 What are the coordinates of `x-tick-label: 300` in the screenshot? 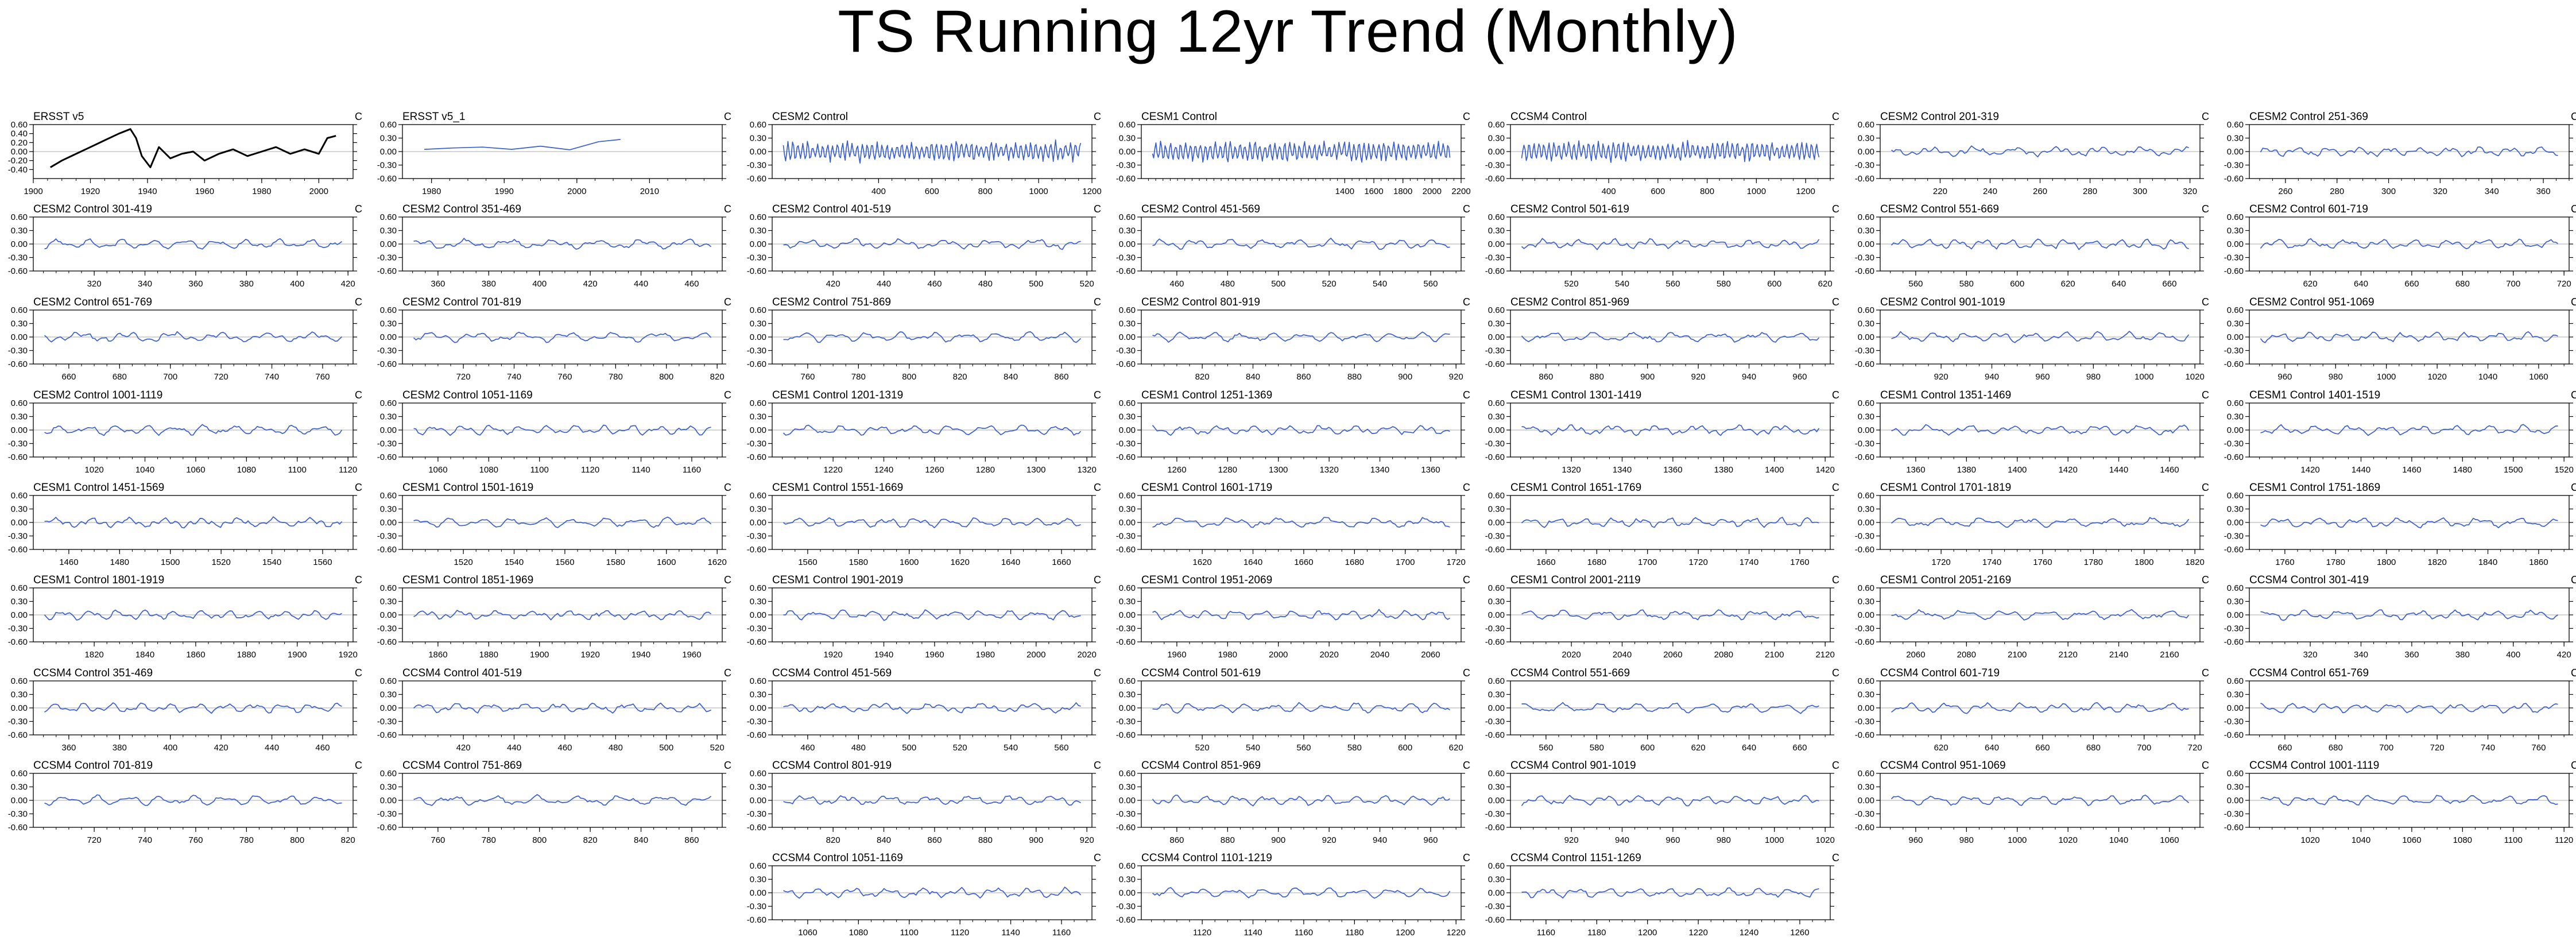 It's located at (2389, 191).